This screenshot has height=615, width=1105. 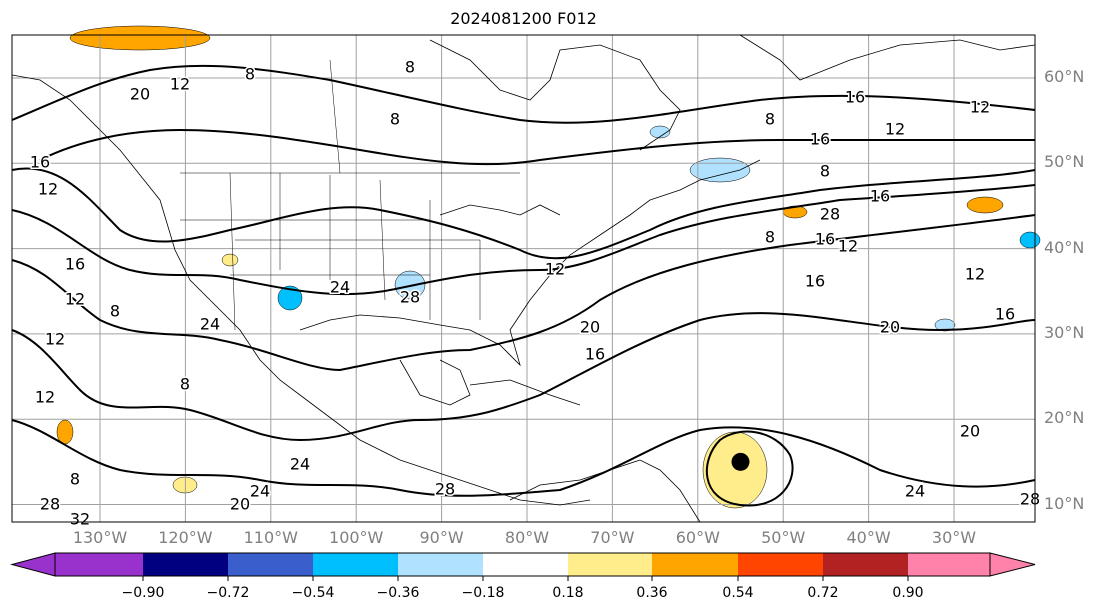 I want to click on colorbar-max-extend, so click(x=1012, y=564).